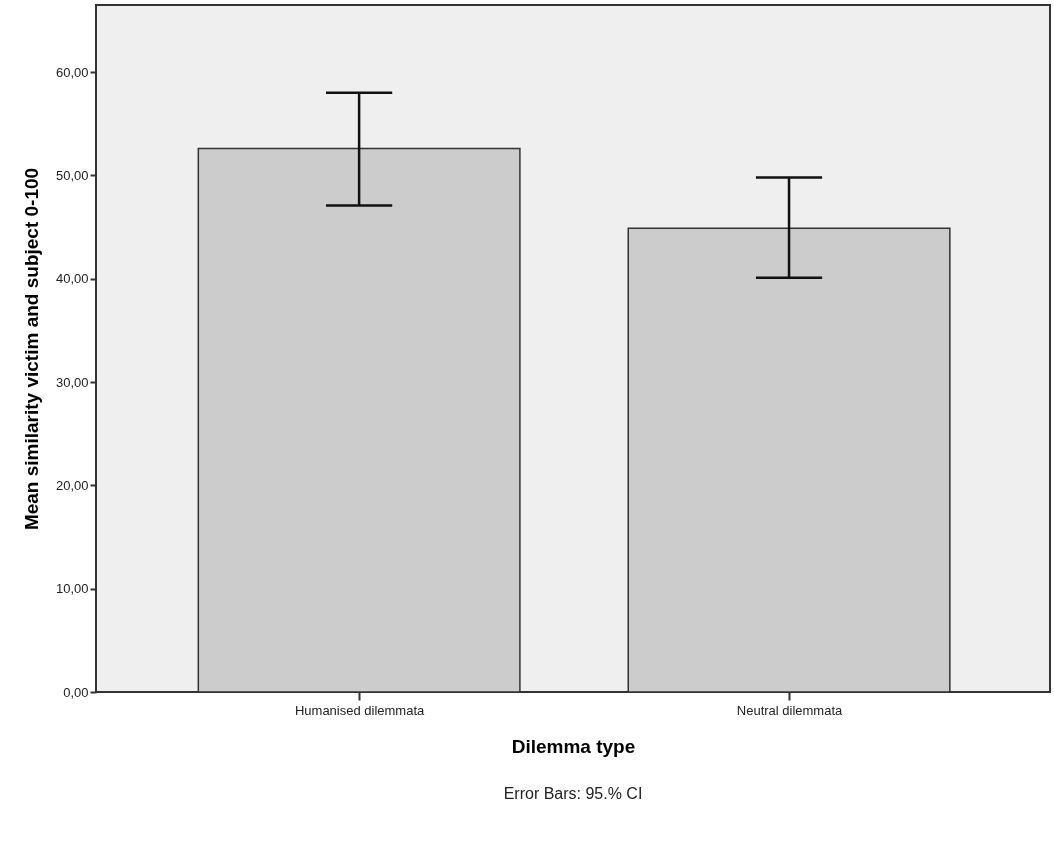 The width and height of the screenshot is (1054, 843). What do you see at coordinates (76, 692) in the screenshot?
I see `y-tick-label: 0,00` at bounding box center [76, 692].